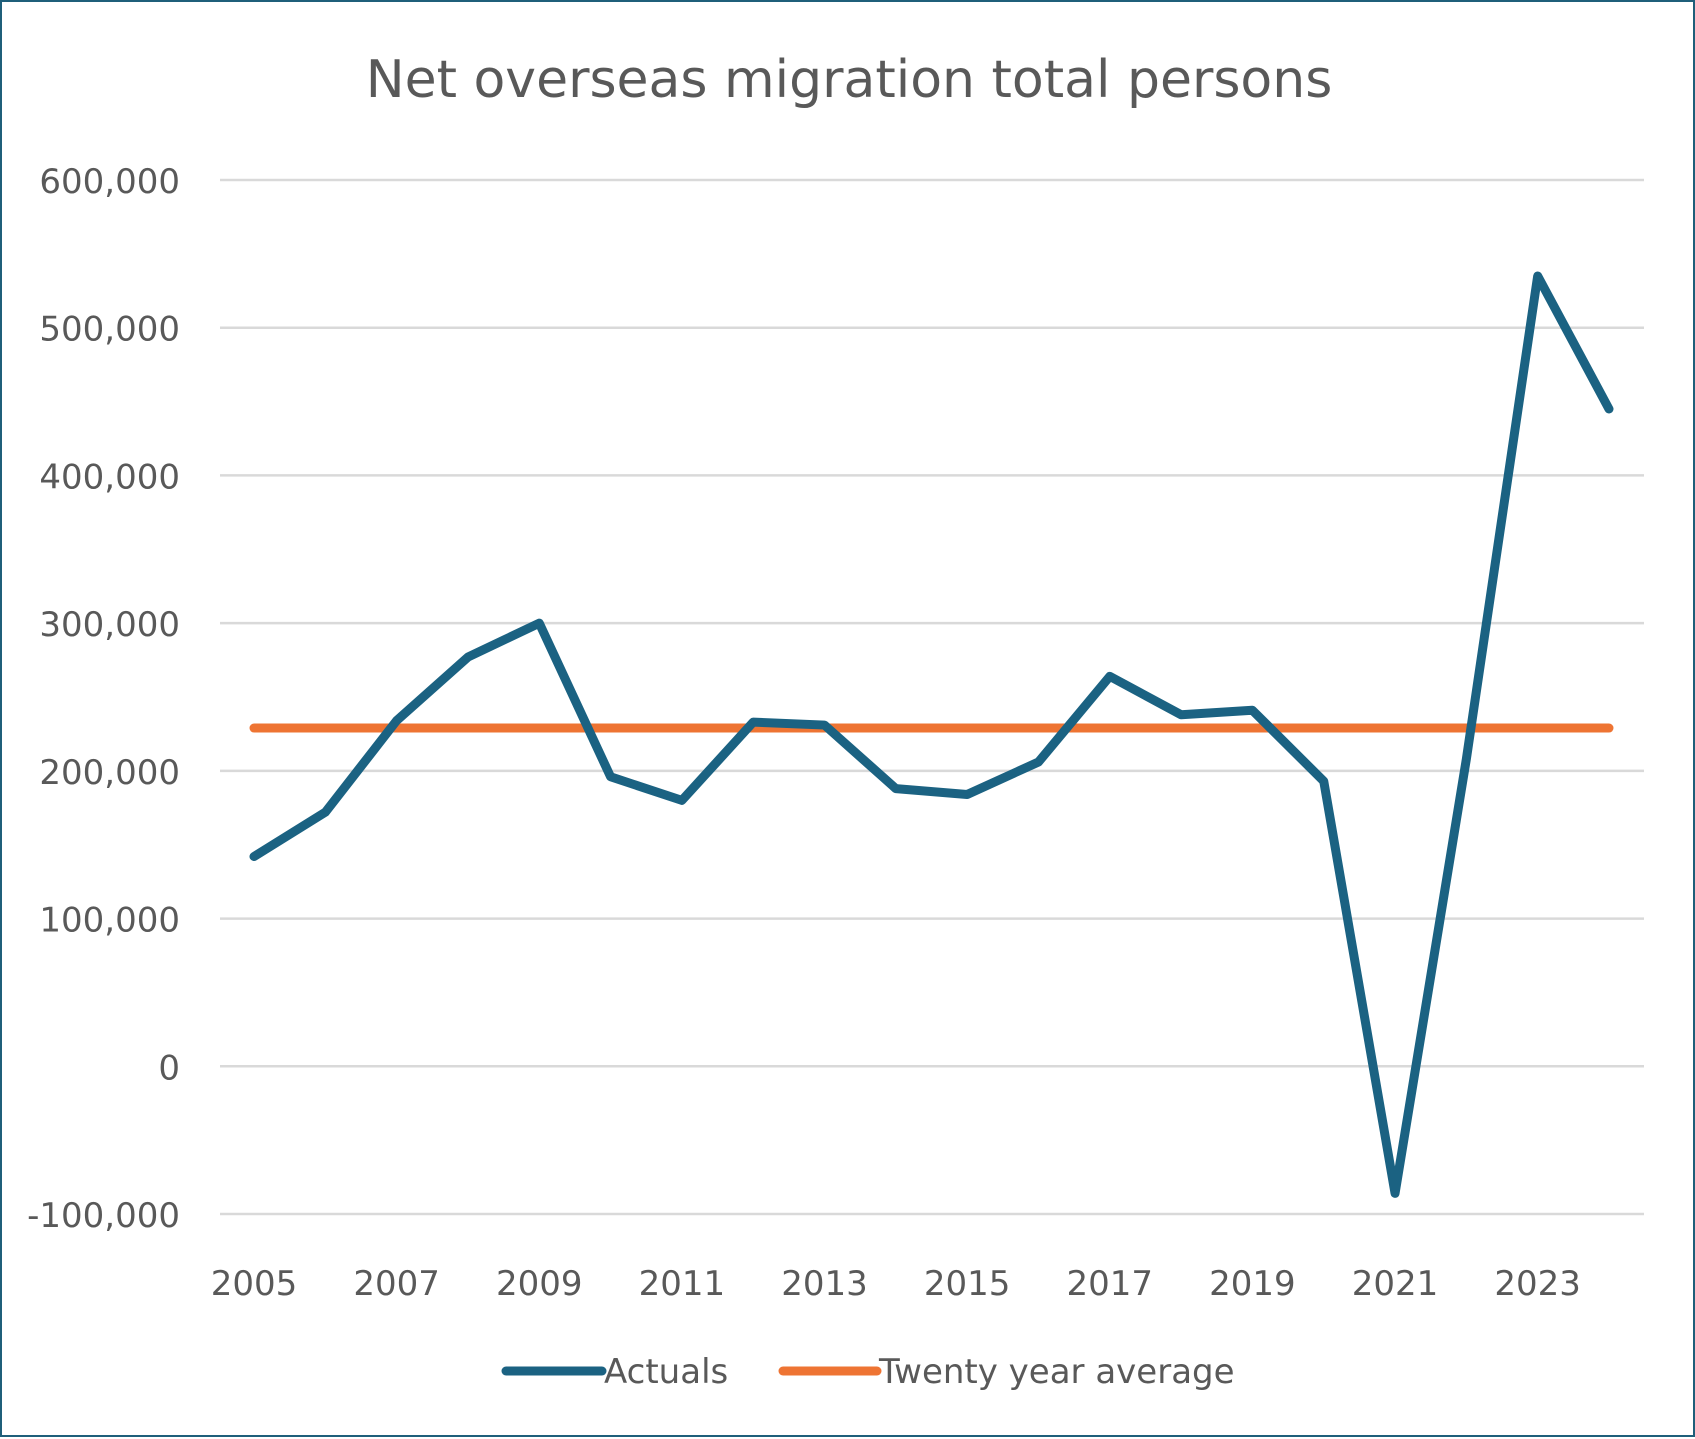 Image resolution: width=1695 pixels, height=1439 pixels. I want to click on x-tick-label: 2013, so click(824, 1284).